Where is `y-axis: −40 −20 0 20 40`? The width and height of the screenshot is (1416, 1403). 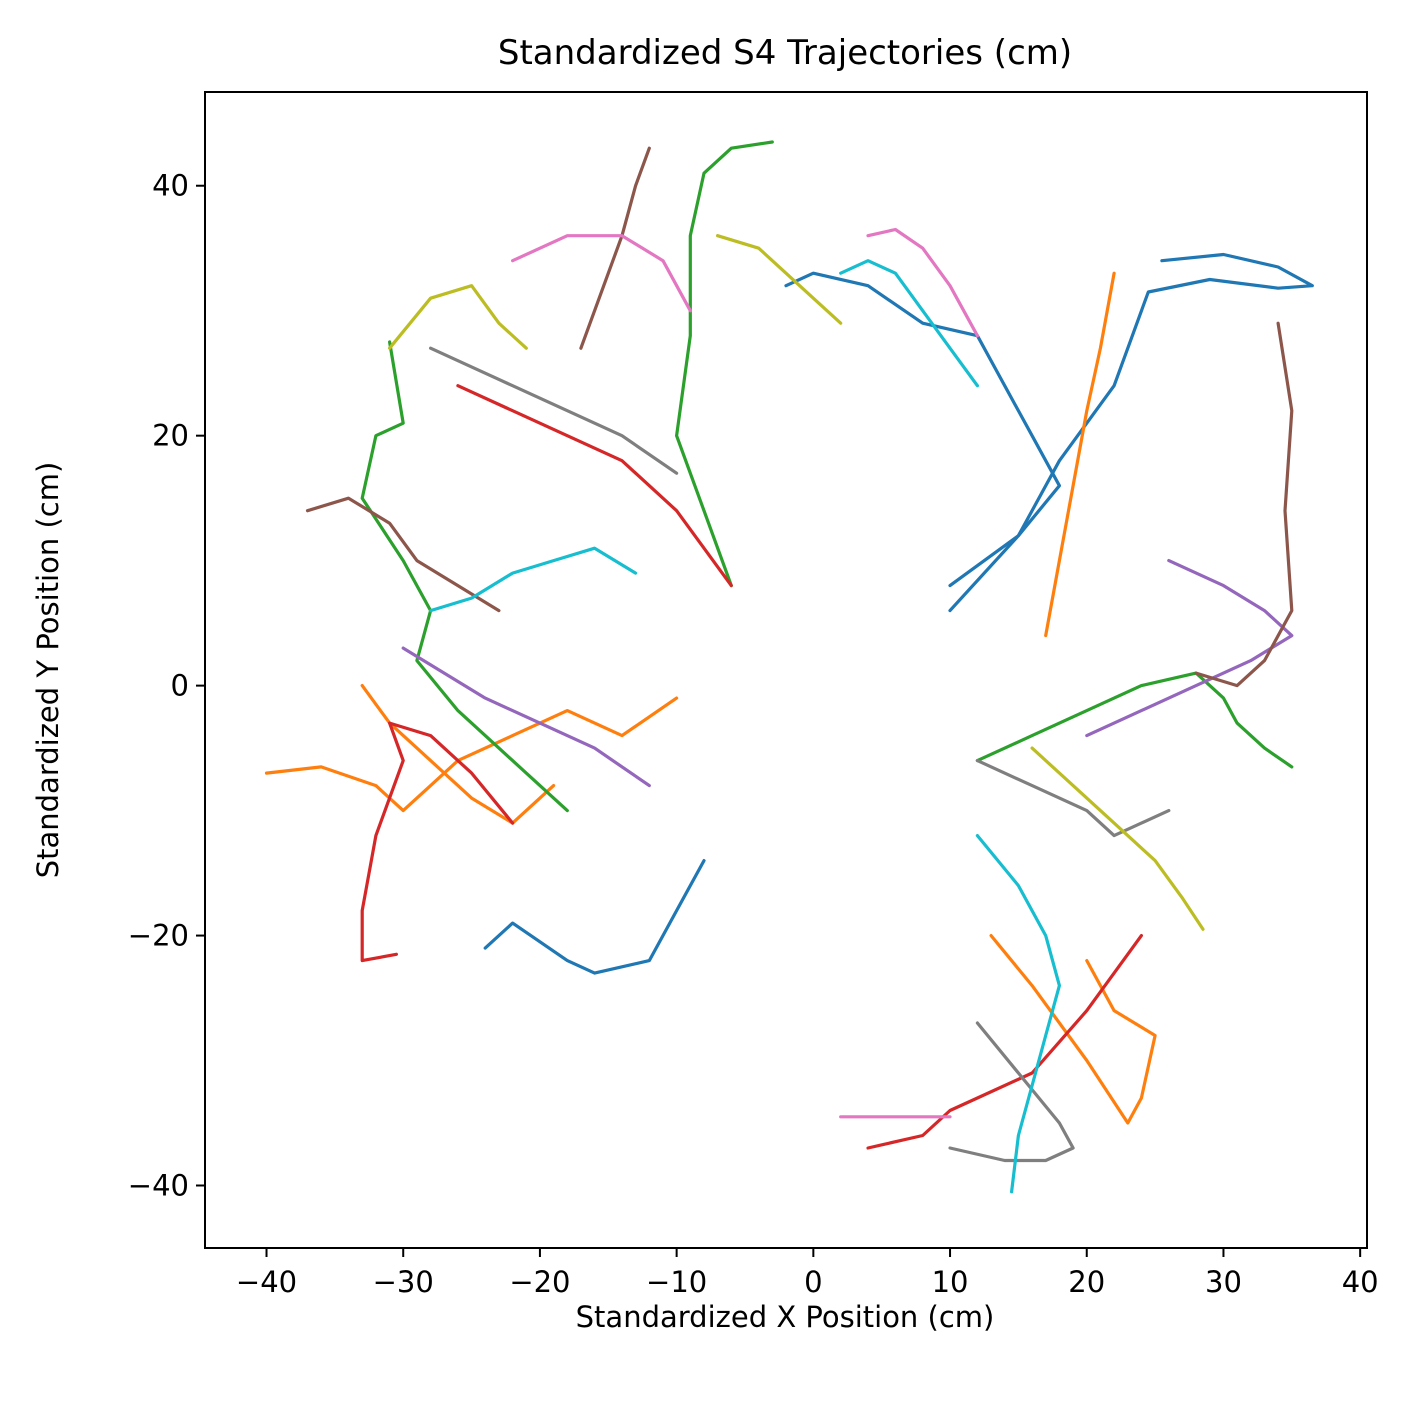
y-axis: −40 −20 0 20 40 is located at coordinates (166, 686).